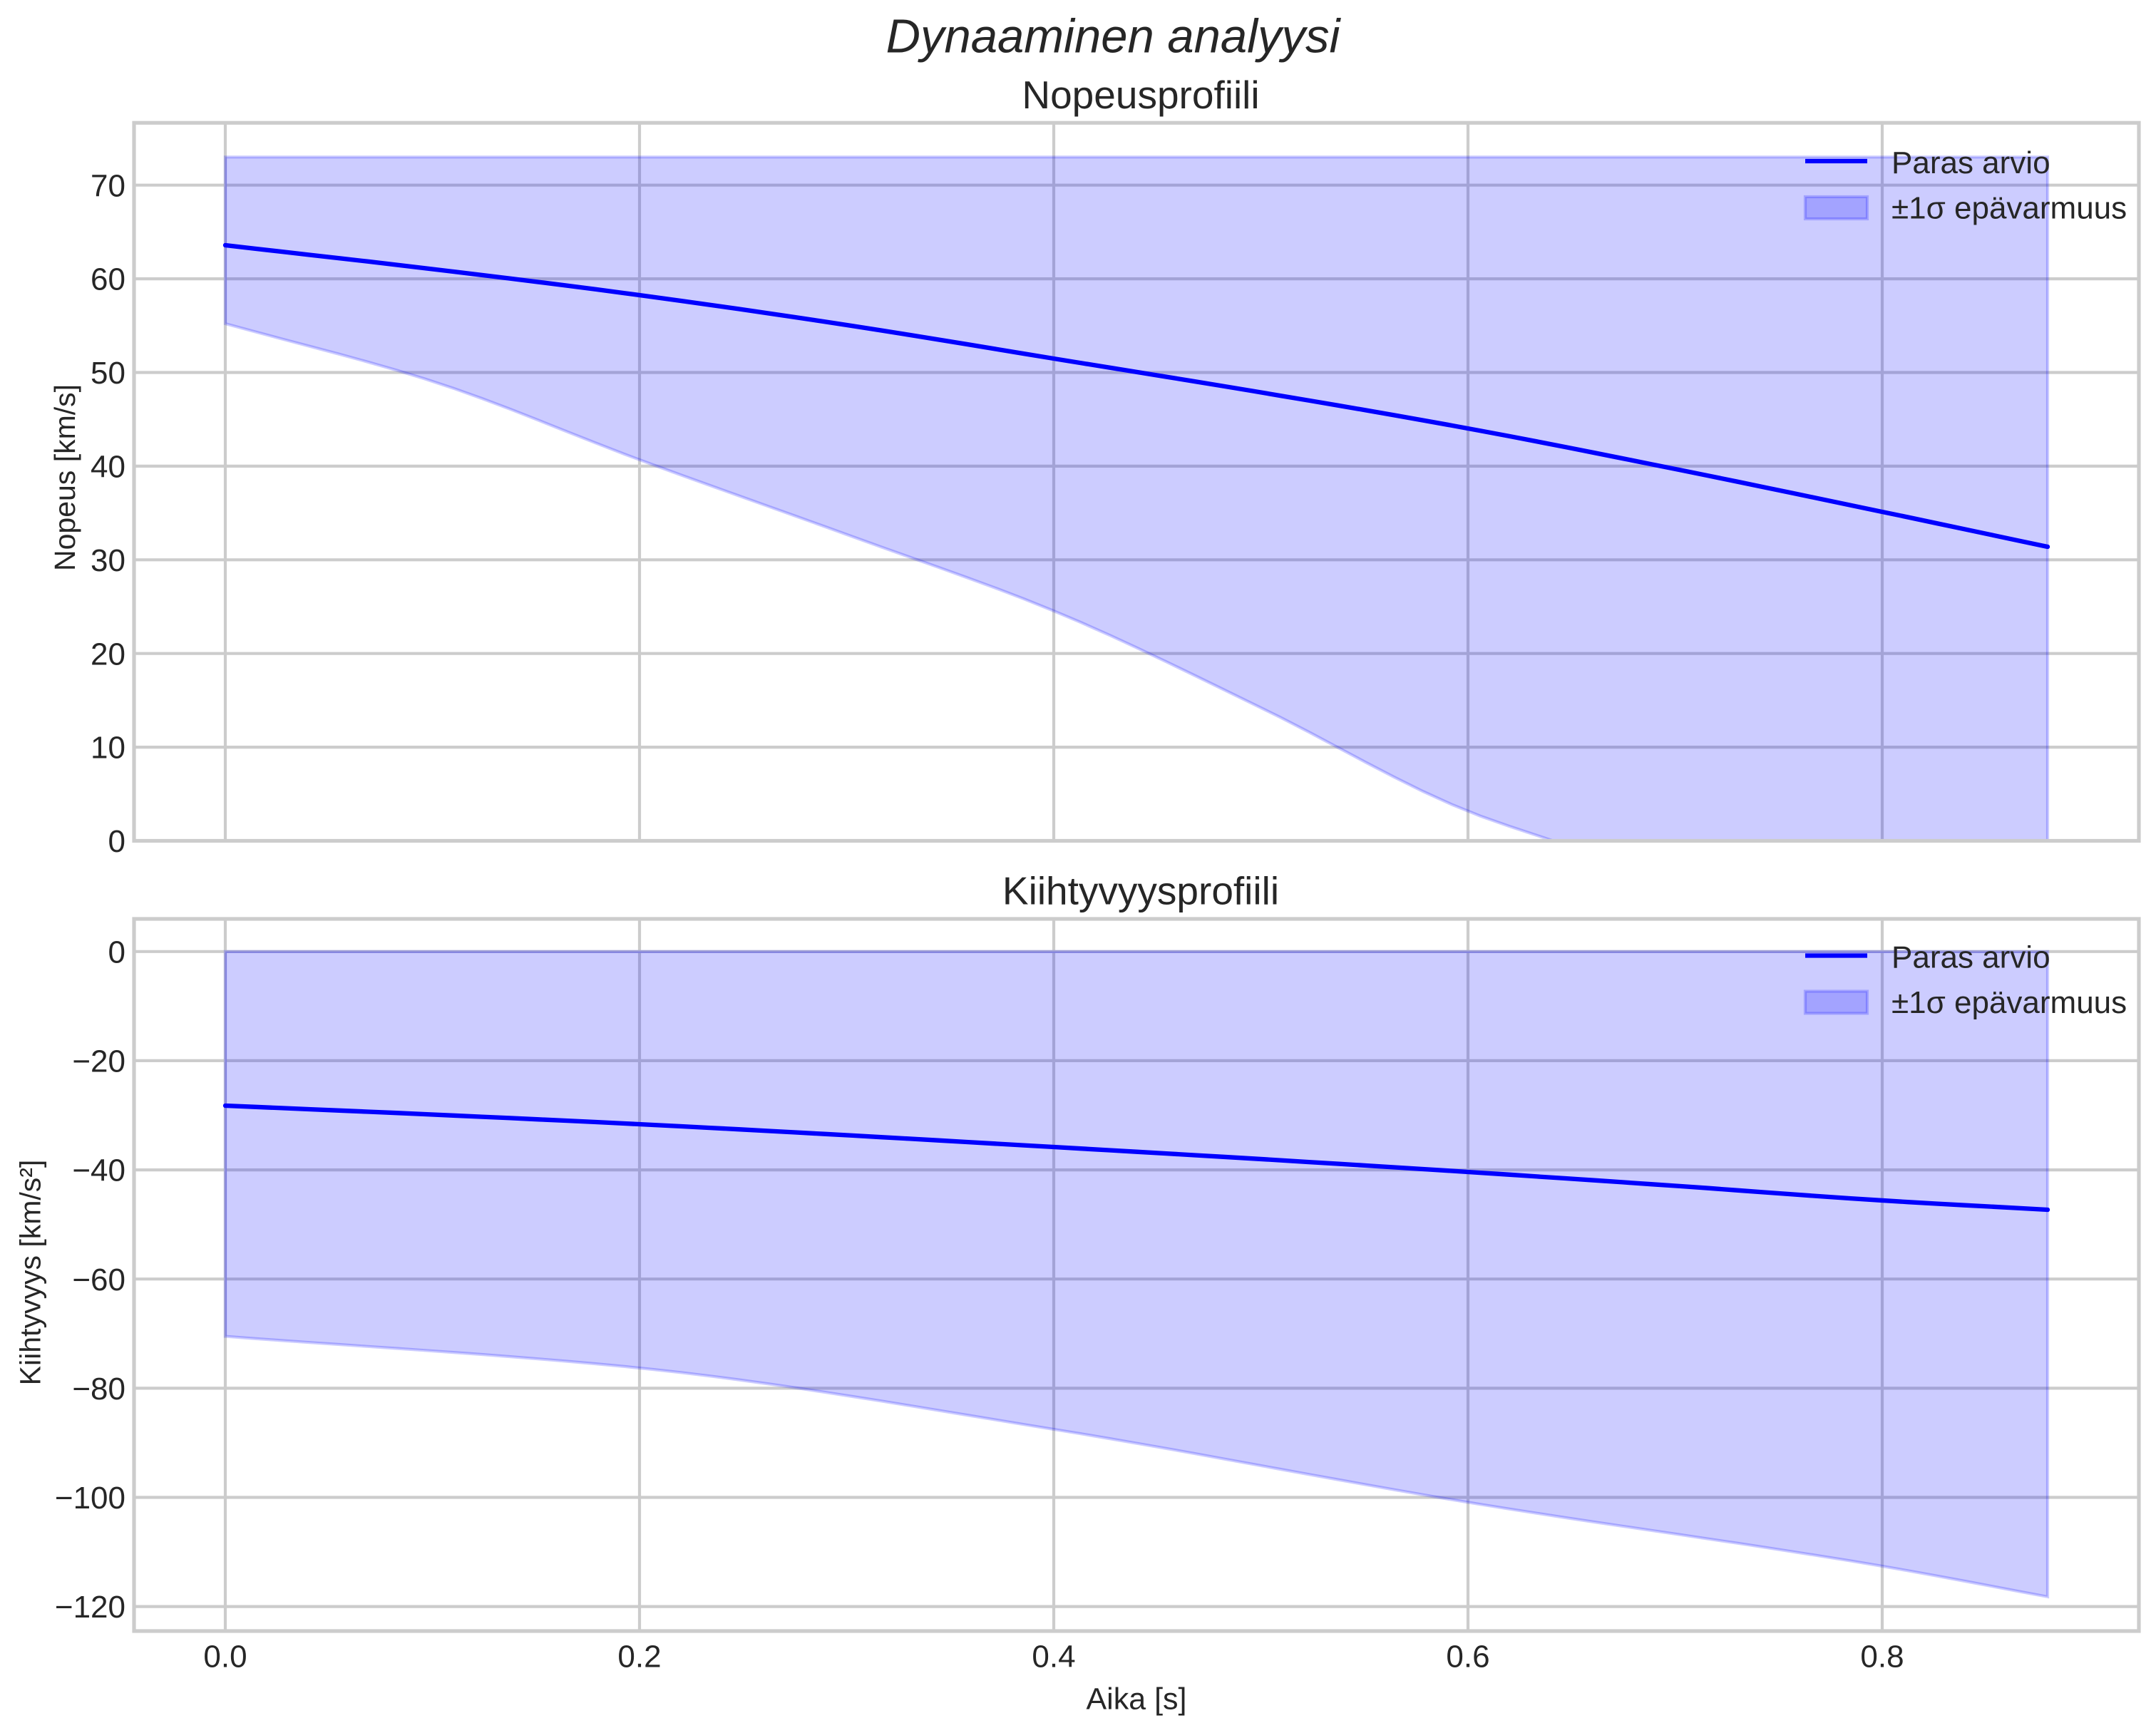 The width and height of the screenshot is (2156, 1728). I want to click on svg-text: −120, so click(90, 1607).